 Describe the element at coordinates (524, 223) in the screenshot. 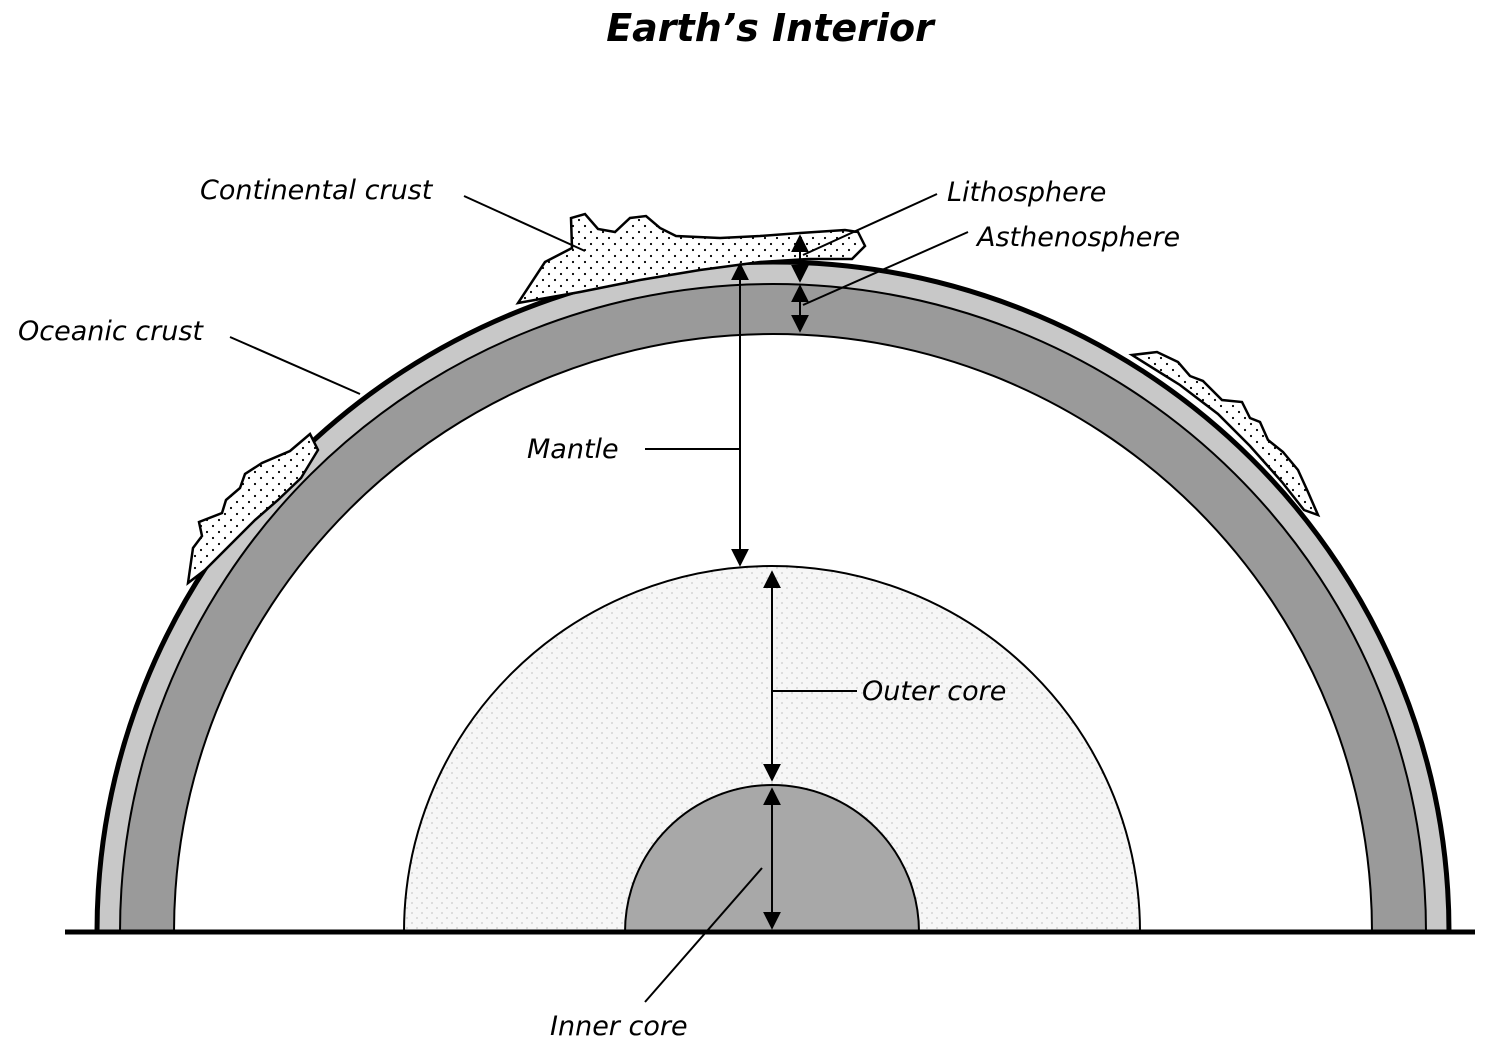

I see `continental-crust-leader` at that location.